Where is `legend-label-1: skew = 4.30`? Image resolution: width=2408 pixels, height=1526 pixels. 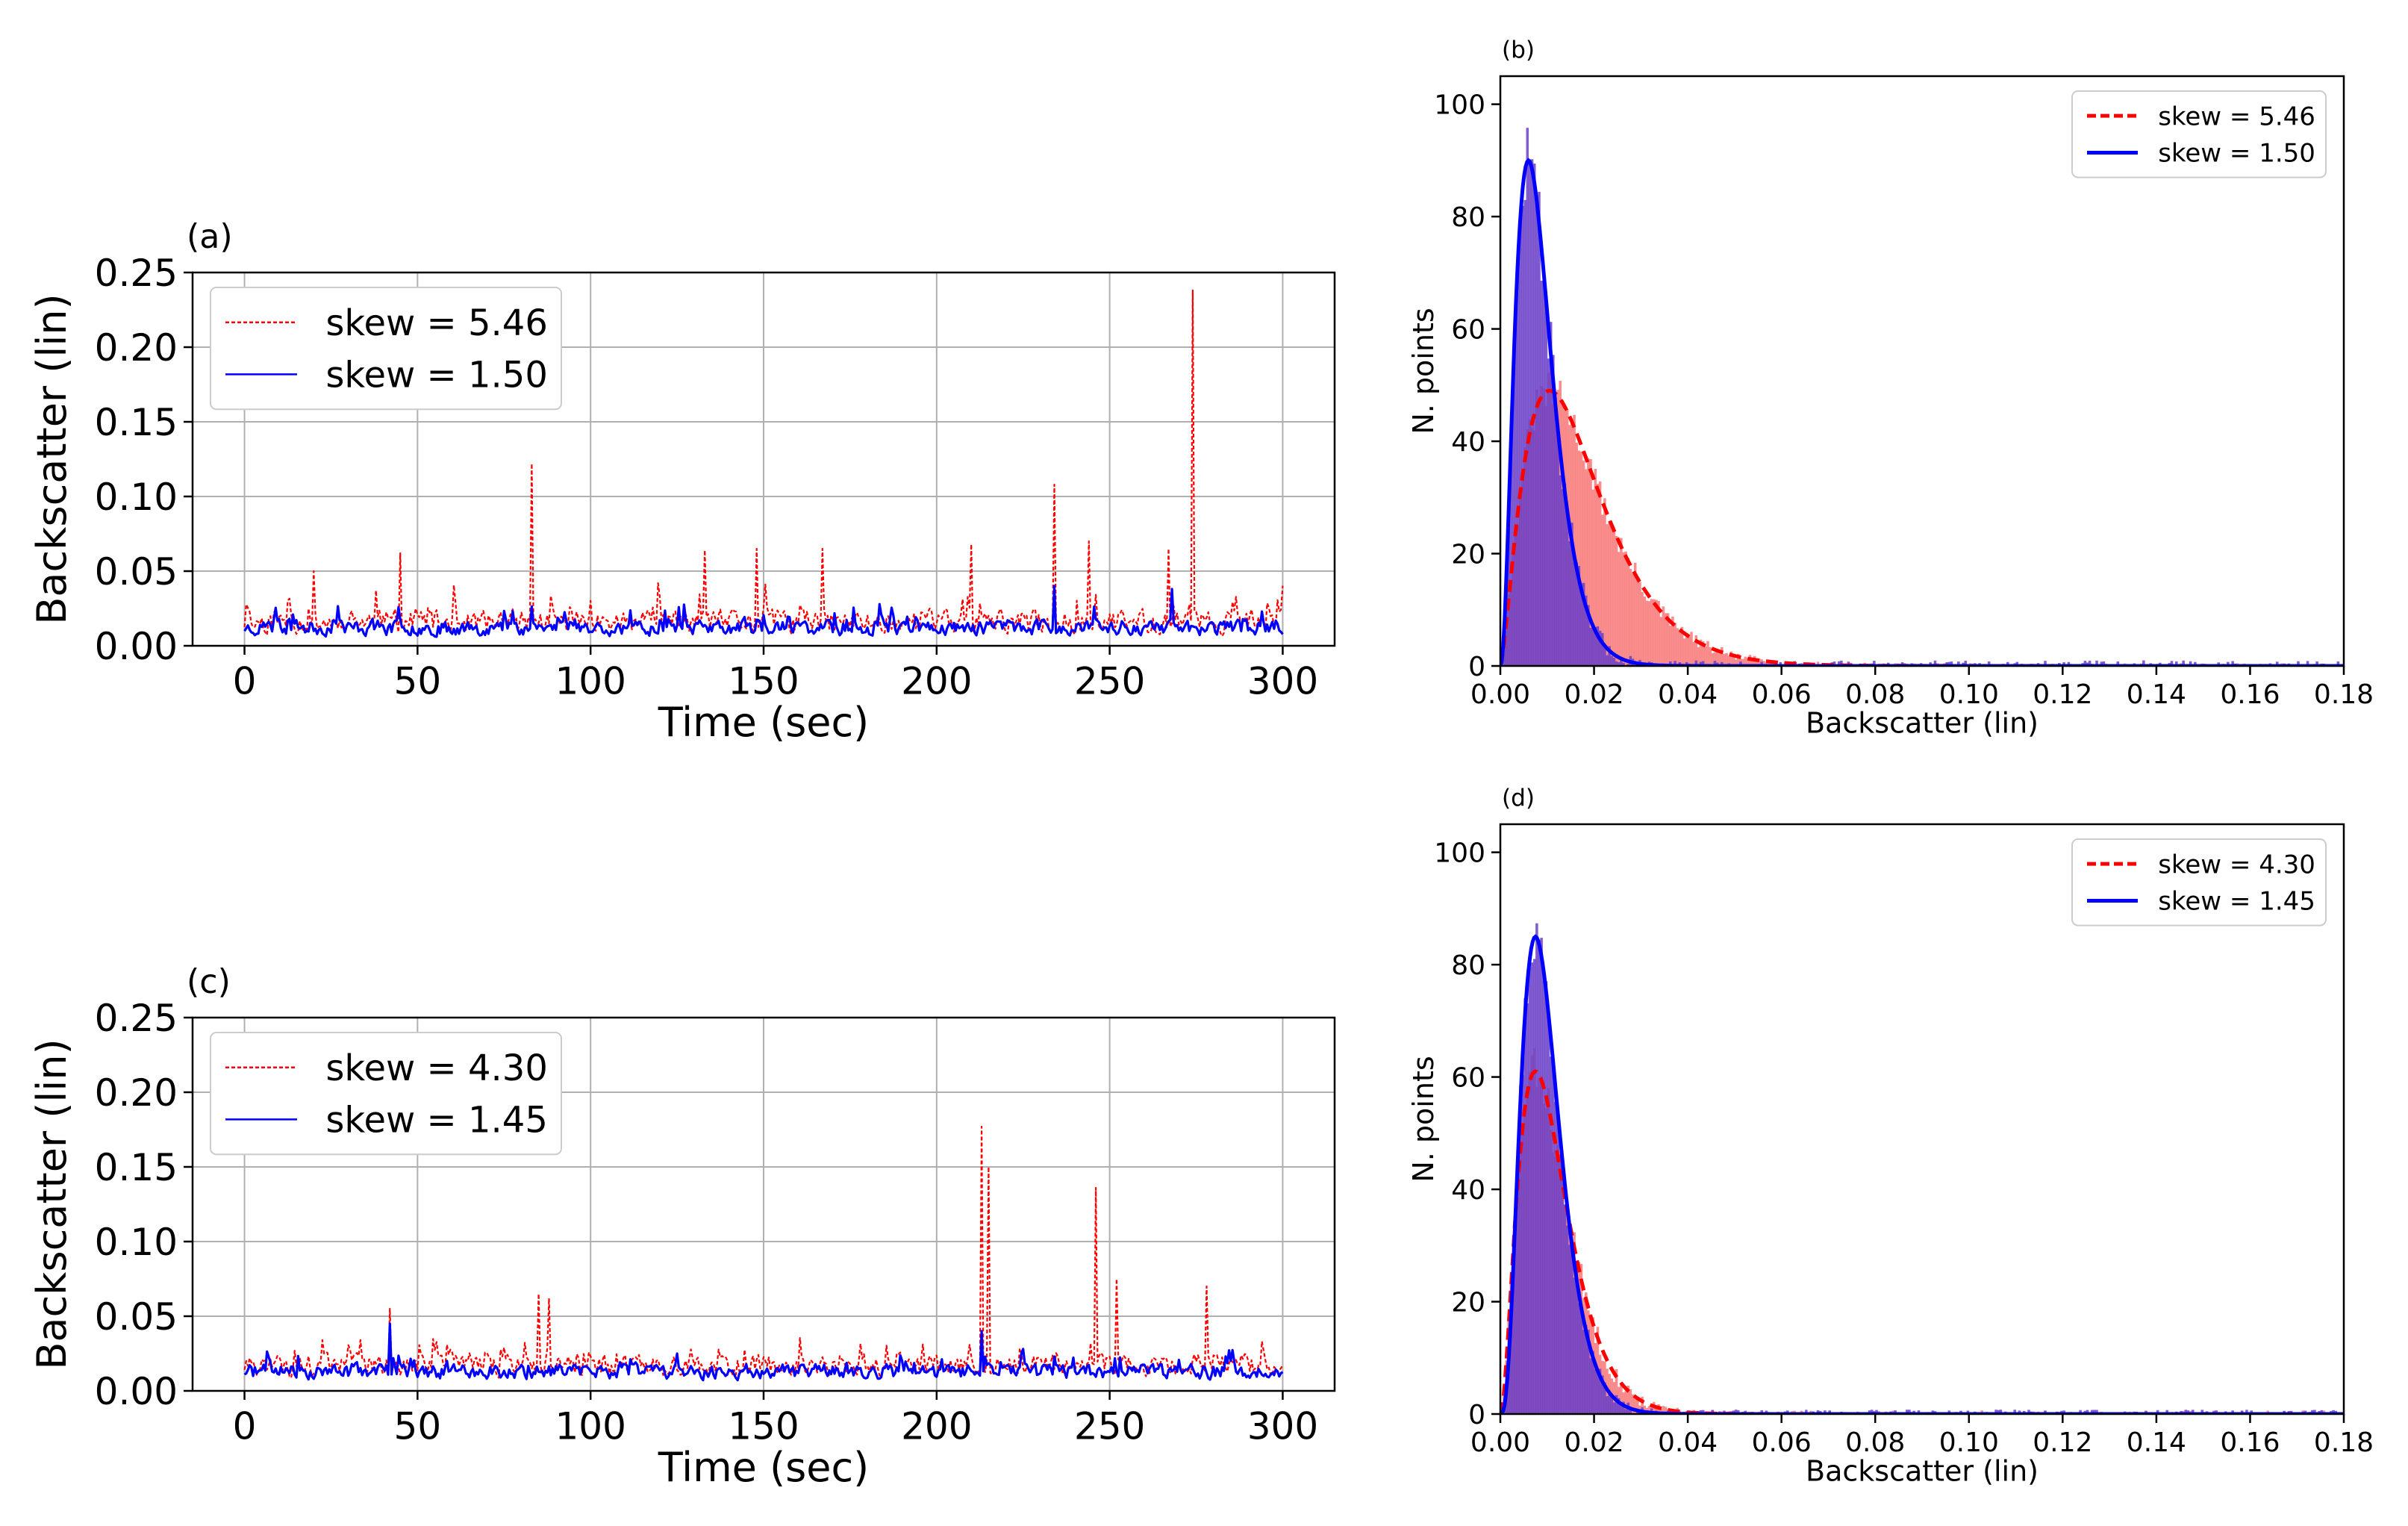 legend-label-1: skew = 4.30 is located at coordinates (436, 1068).